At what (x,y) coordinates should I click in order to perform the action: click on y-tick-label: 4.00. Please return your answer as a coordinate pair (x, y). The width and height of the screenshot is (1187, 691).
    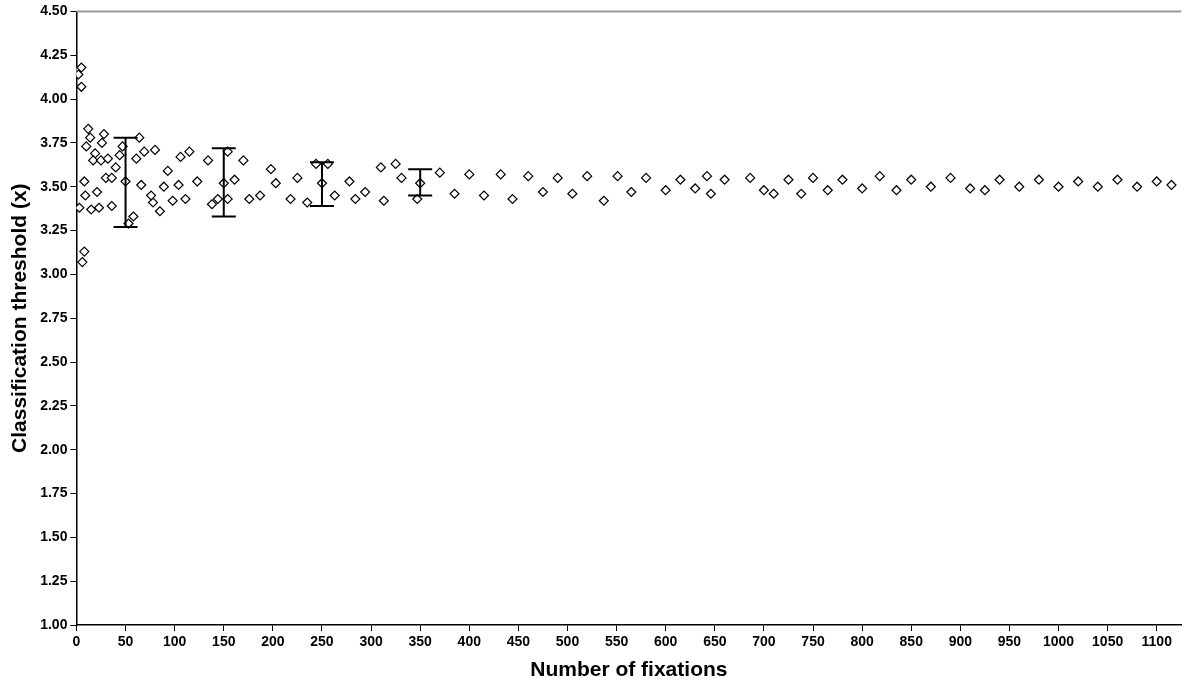
    Looking at the image, I should click on (54, 97).